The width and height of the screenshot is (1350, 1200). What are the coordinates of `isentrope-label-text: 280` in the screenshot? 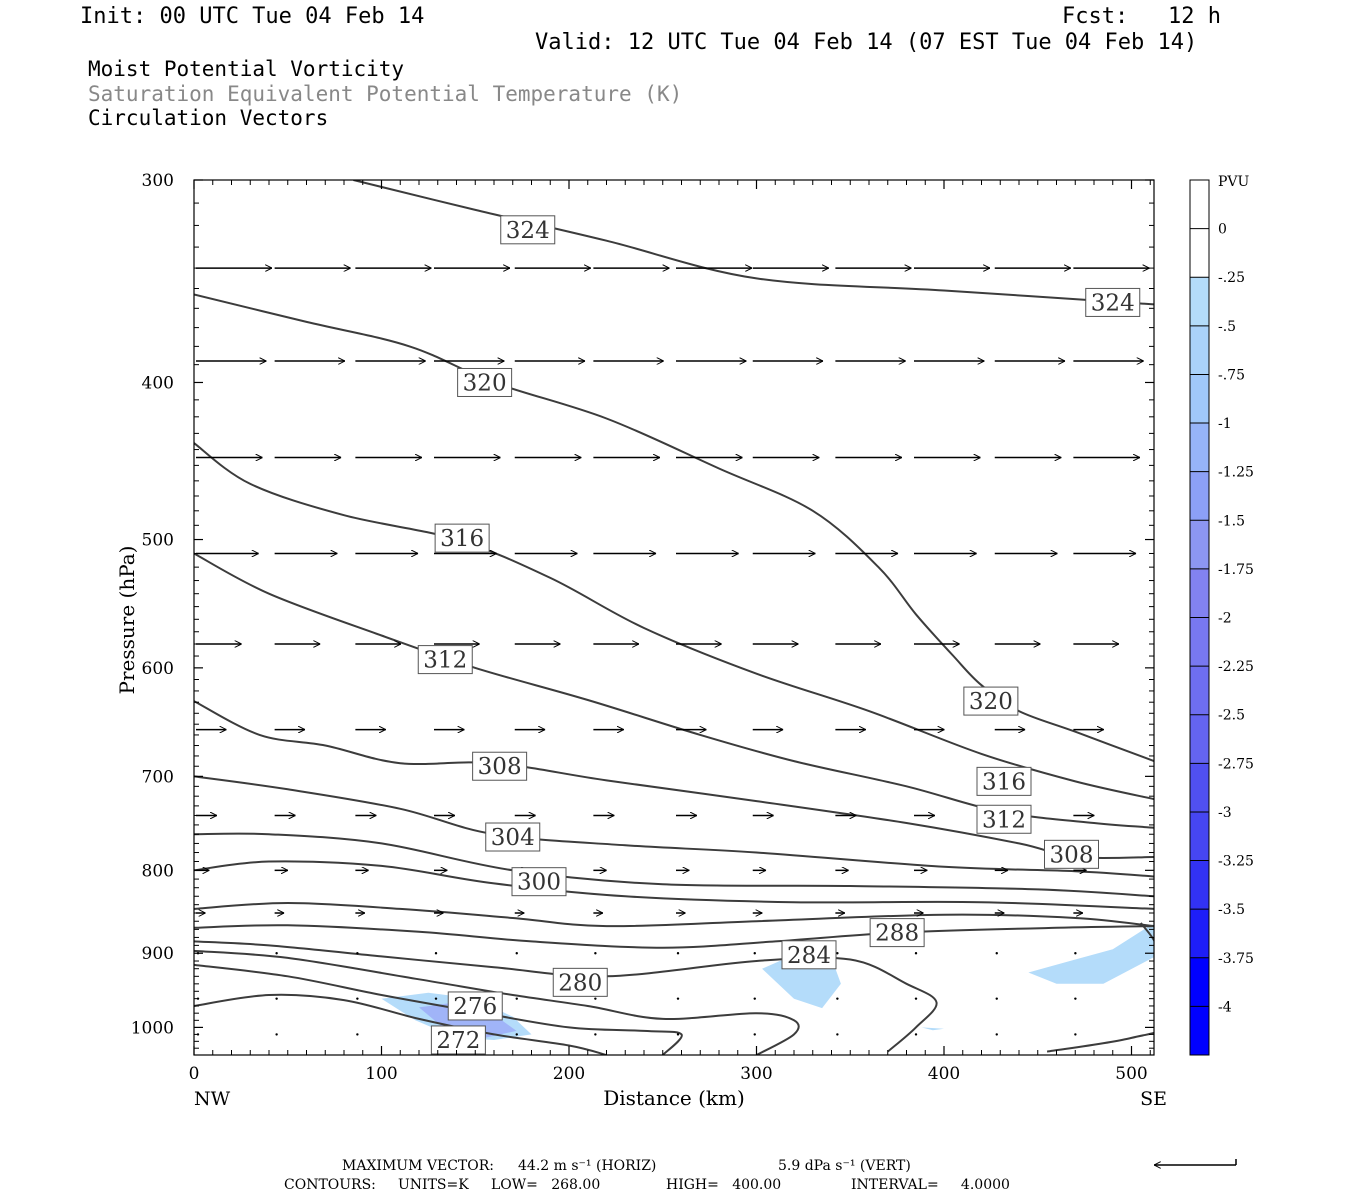 It's located at (580, 983).